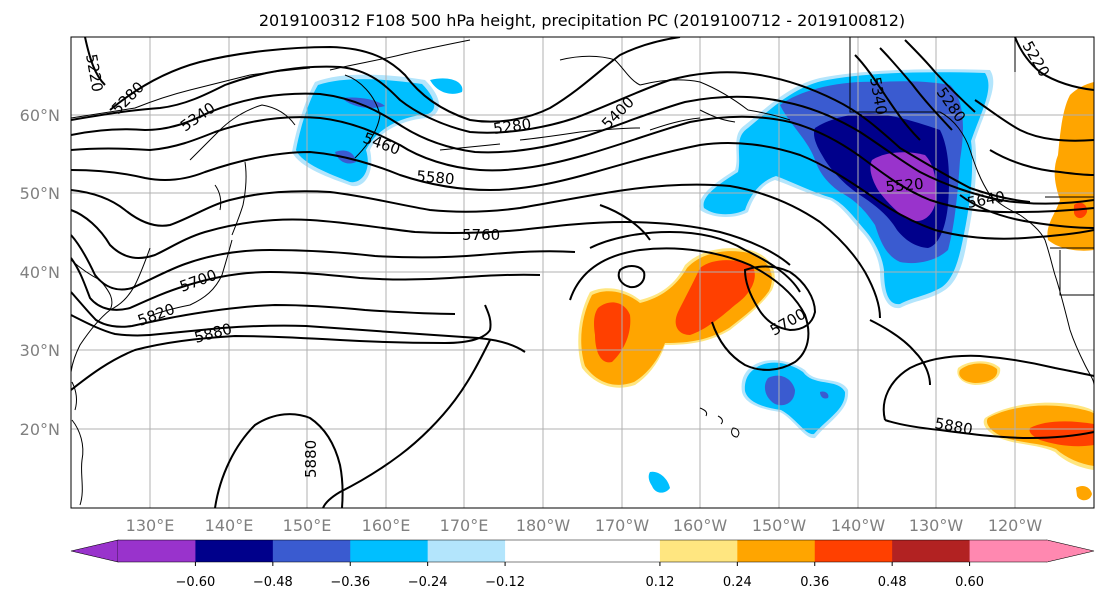  What do you see at coordinates (700, 525) in the screenshot?
I see `lon-label: 160°W` at bounding box center [700, 525].